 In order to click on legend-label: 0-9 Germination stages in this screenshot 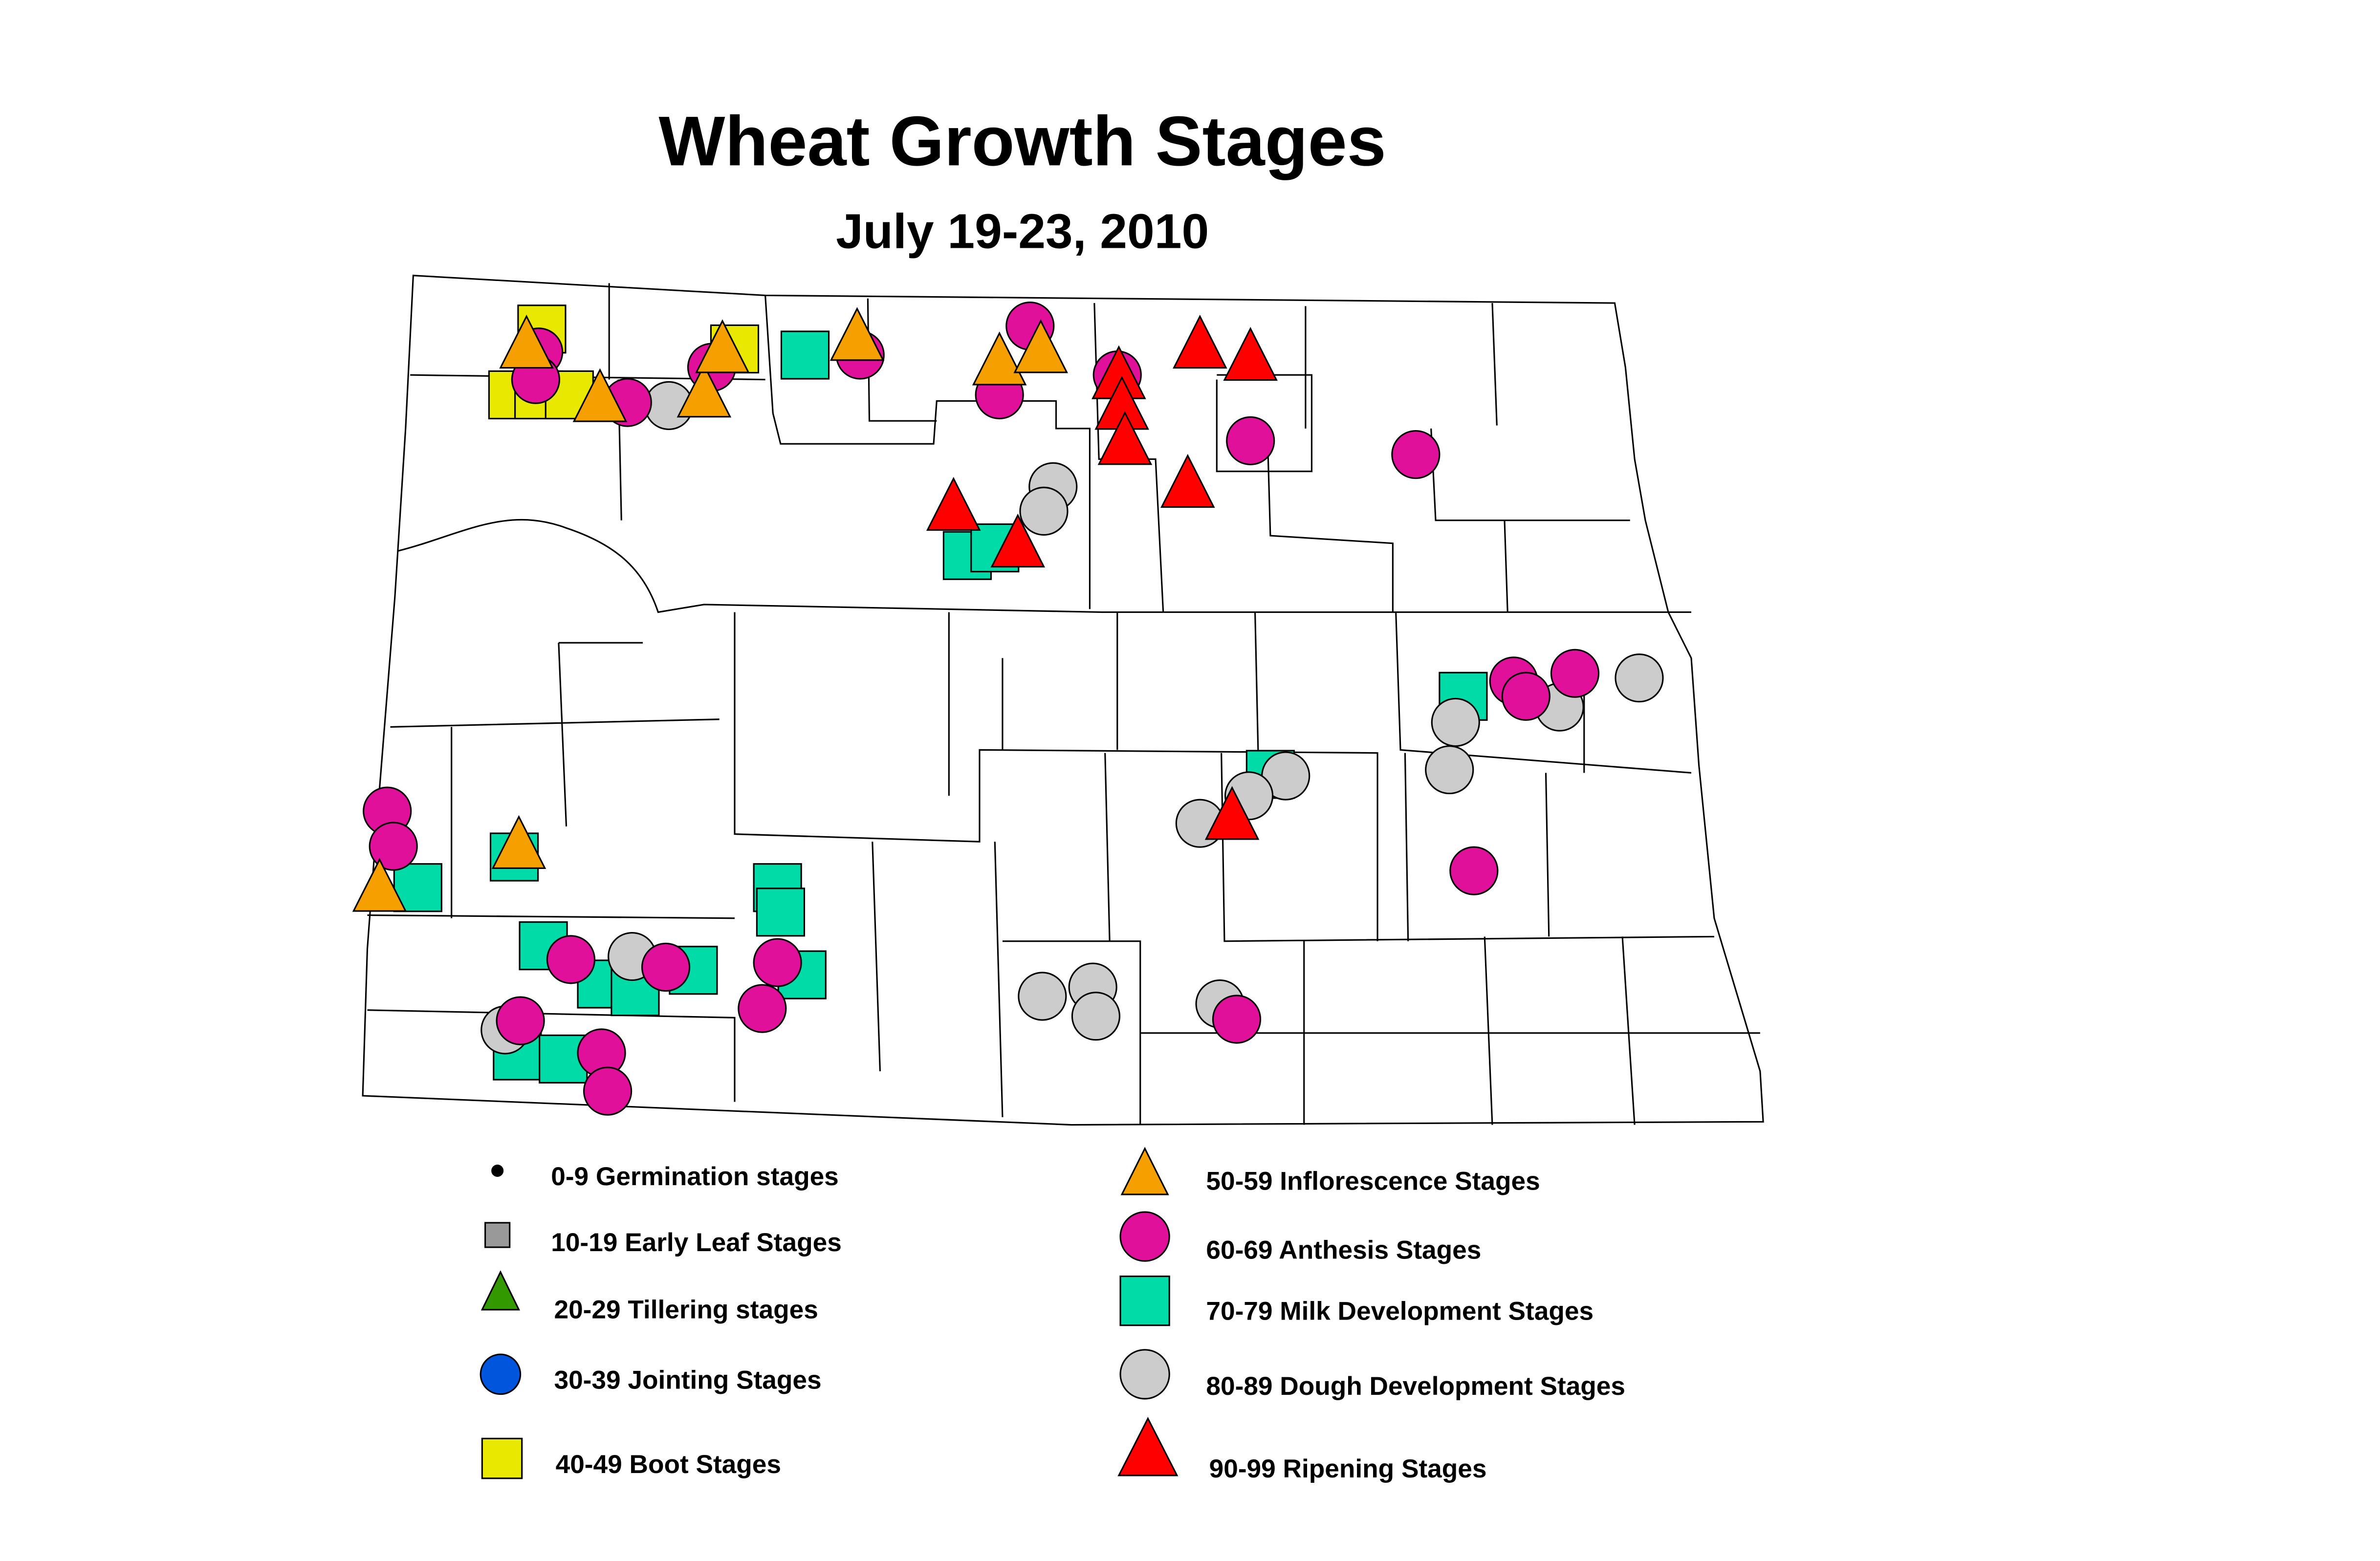, I will do `click(695, 1176)`.